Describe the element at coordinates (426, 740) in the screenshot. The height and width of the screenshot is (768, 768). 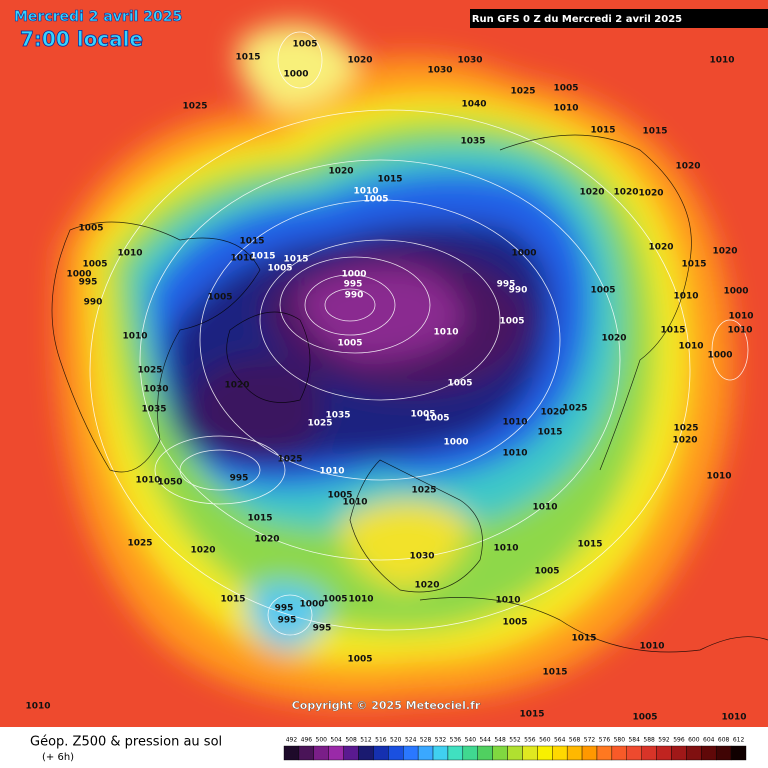
I see `scale-label: 528` at that location.